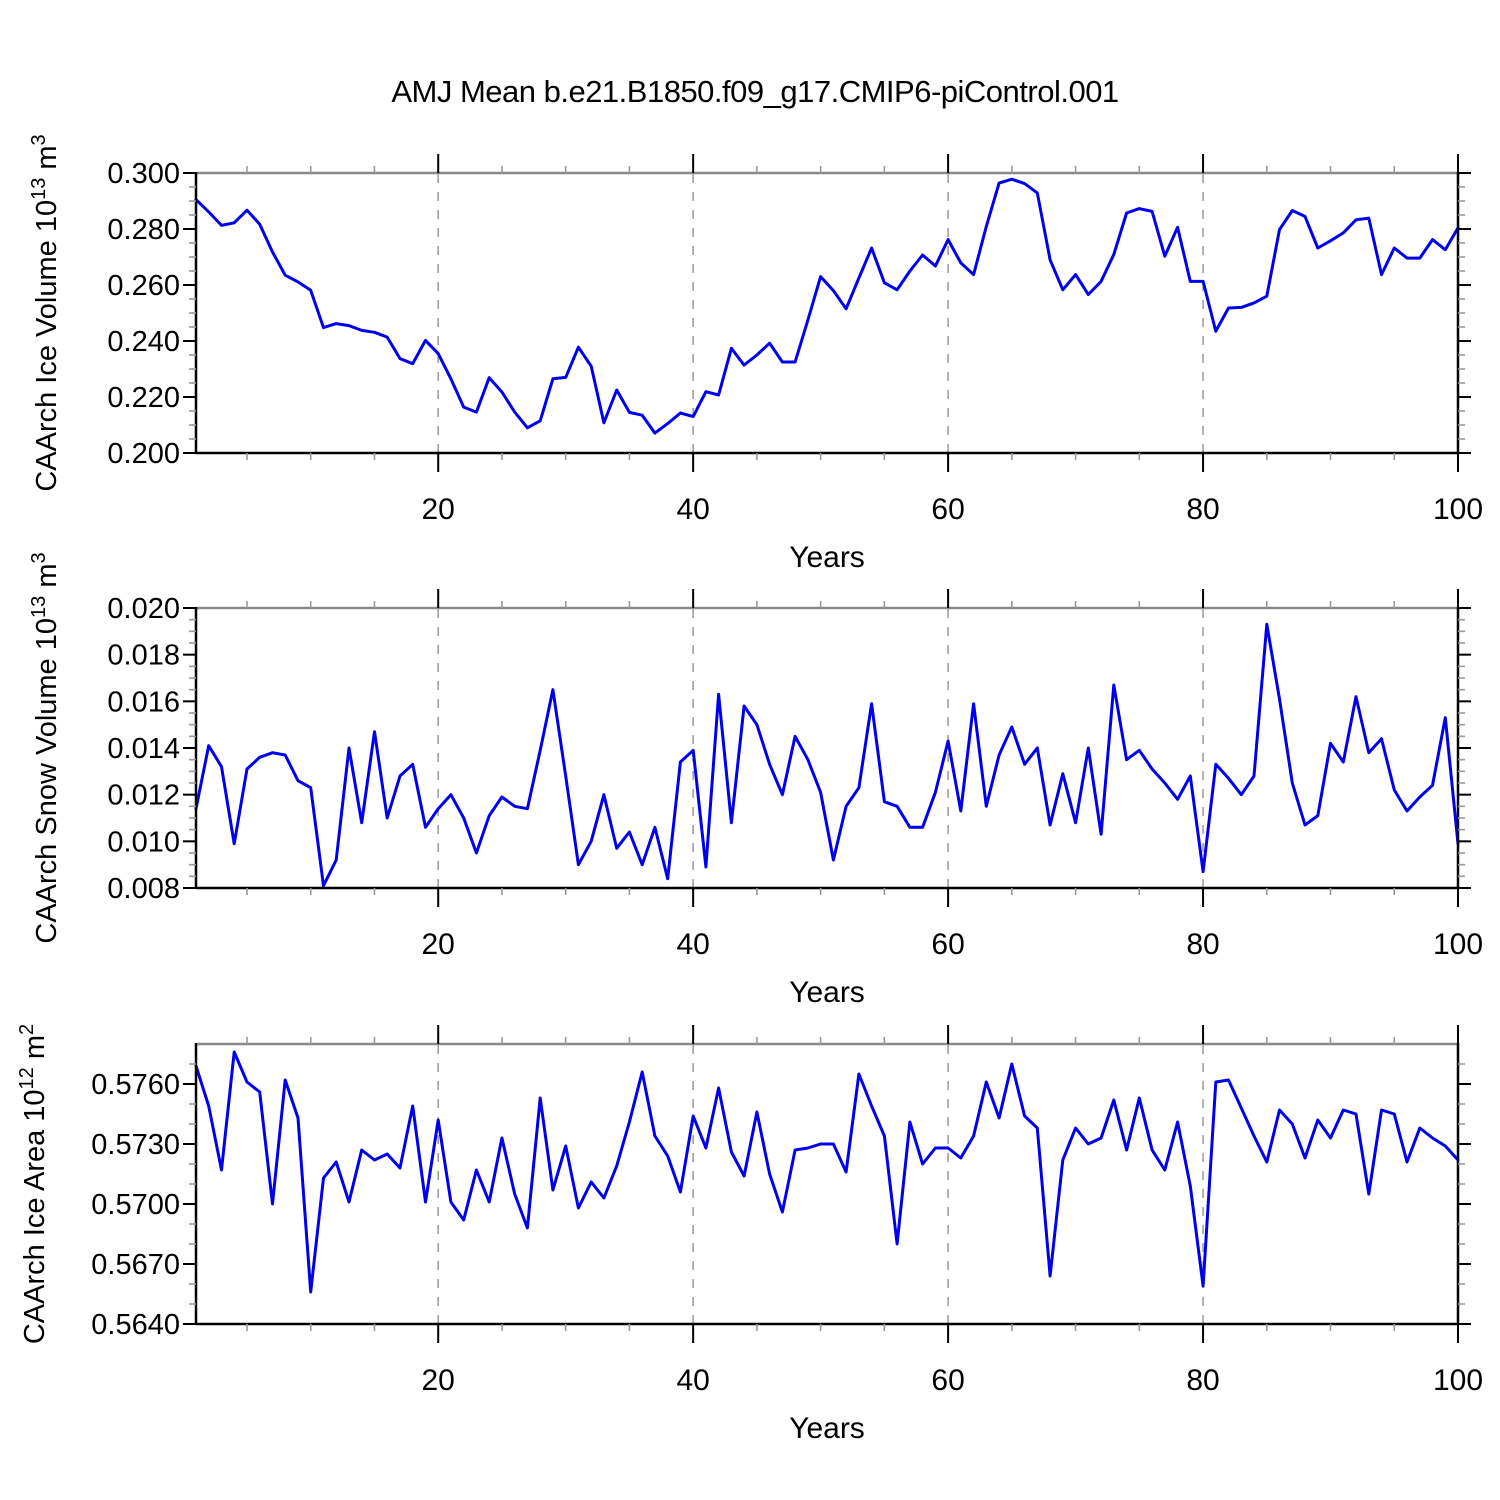 The width and height of the screenshot is (1500, 1500). I want to click on ice-volume-ytick-label: 0.280, so click(143, 230).